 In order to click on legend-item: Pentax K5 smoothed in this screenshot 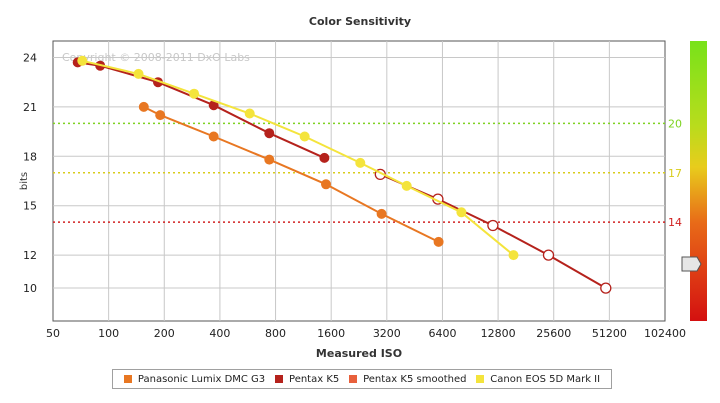, I will do `click(407, 379)`.